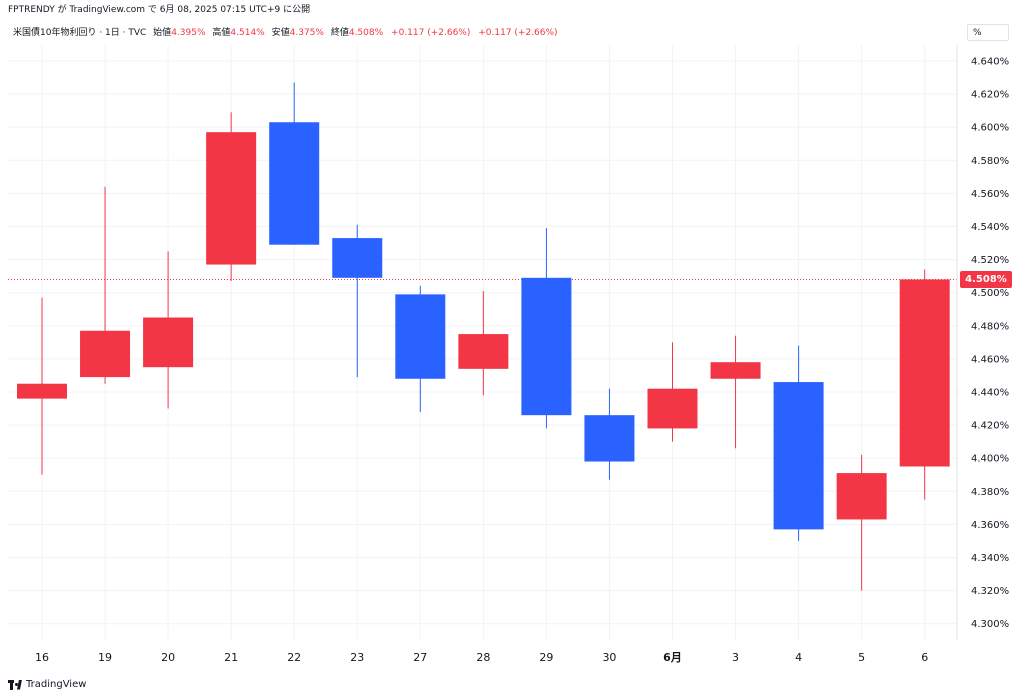 Image resolution: width=1024 pixels, height=697 pixels. Describe the element at coordinates (672, 657) in the screenshot. I see `x-tick-label: 6月` at that location.